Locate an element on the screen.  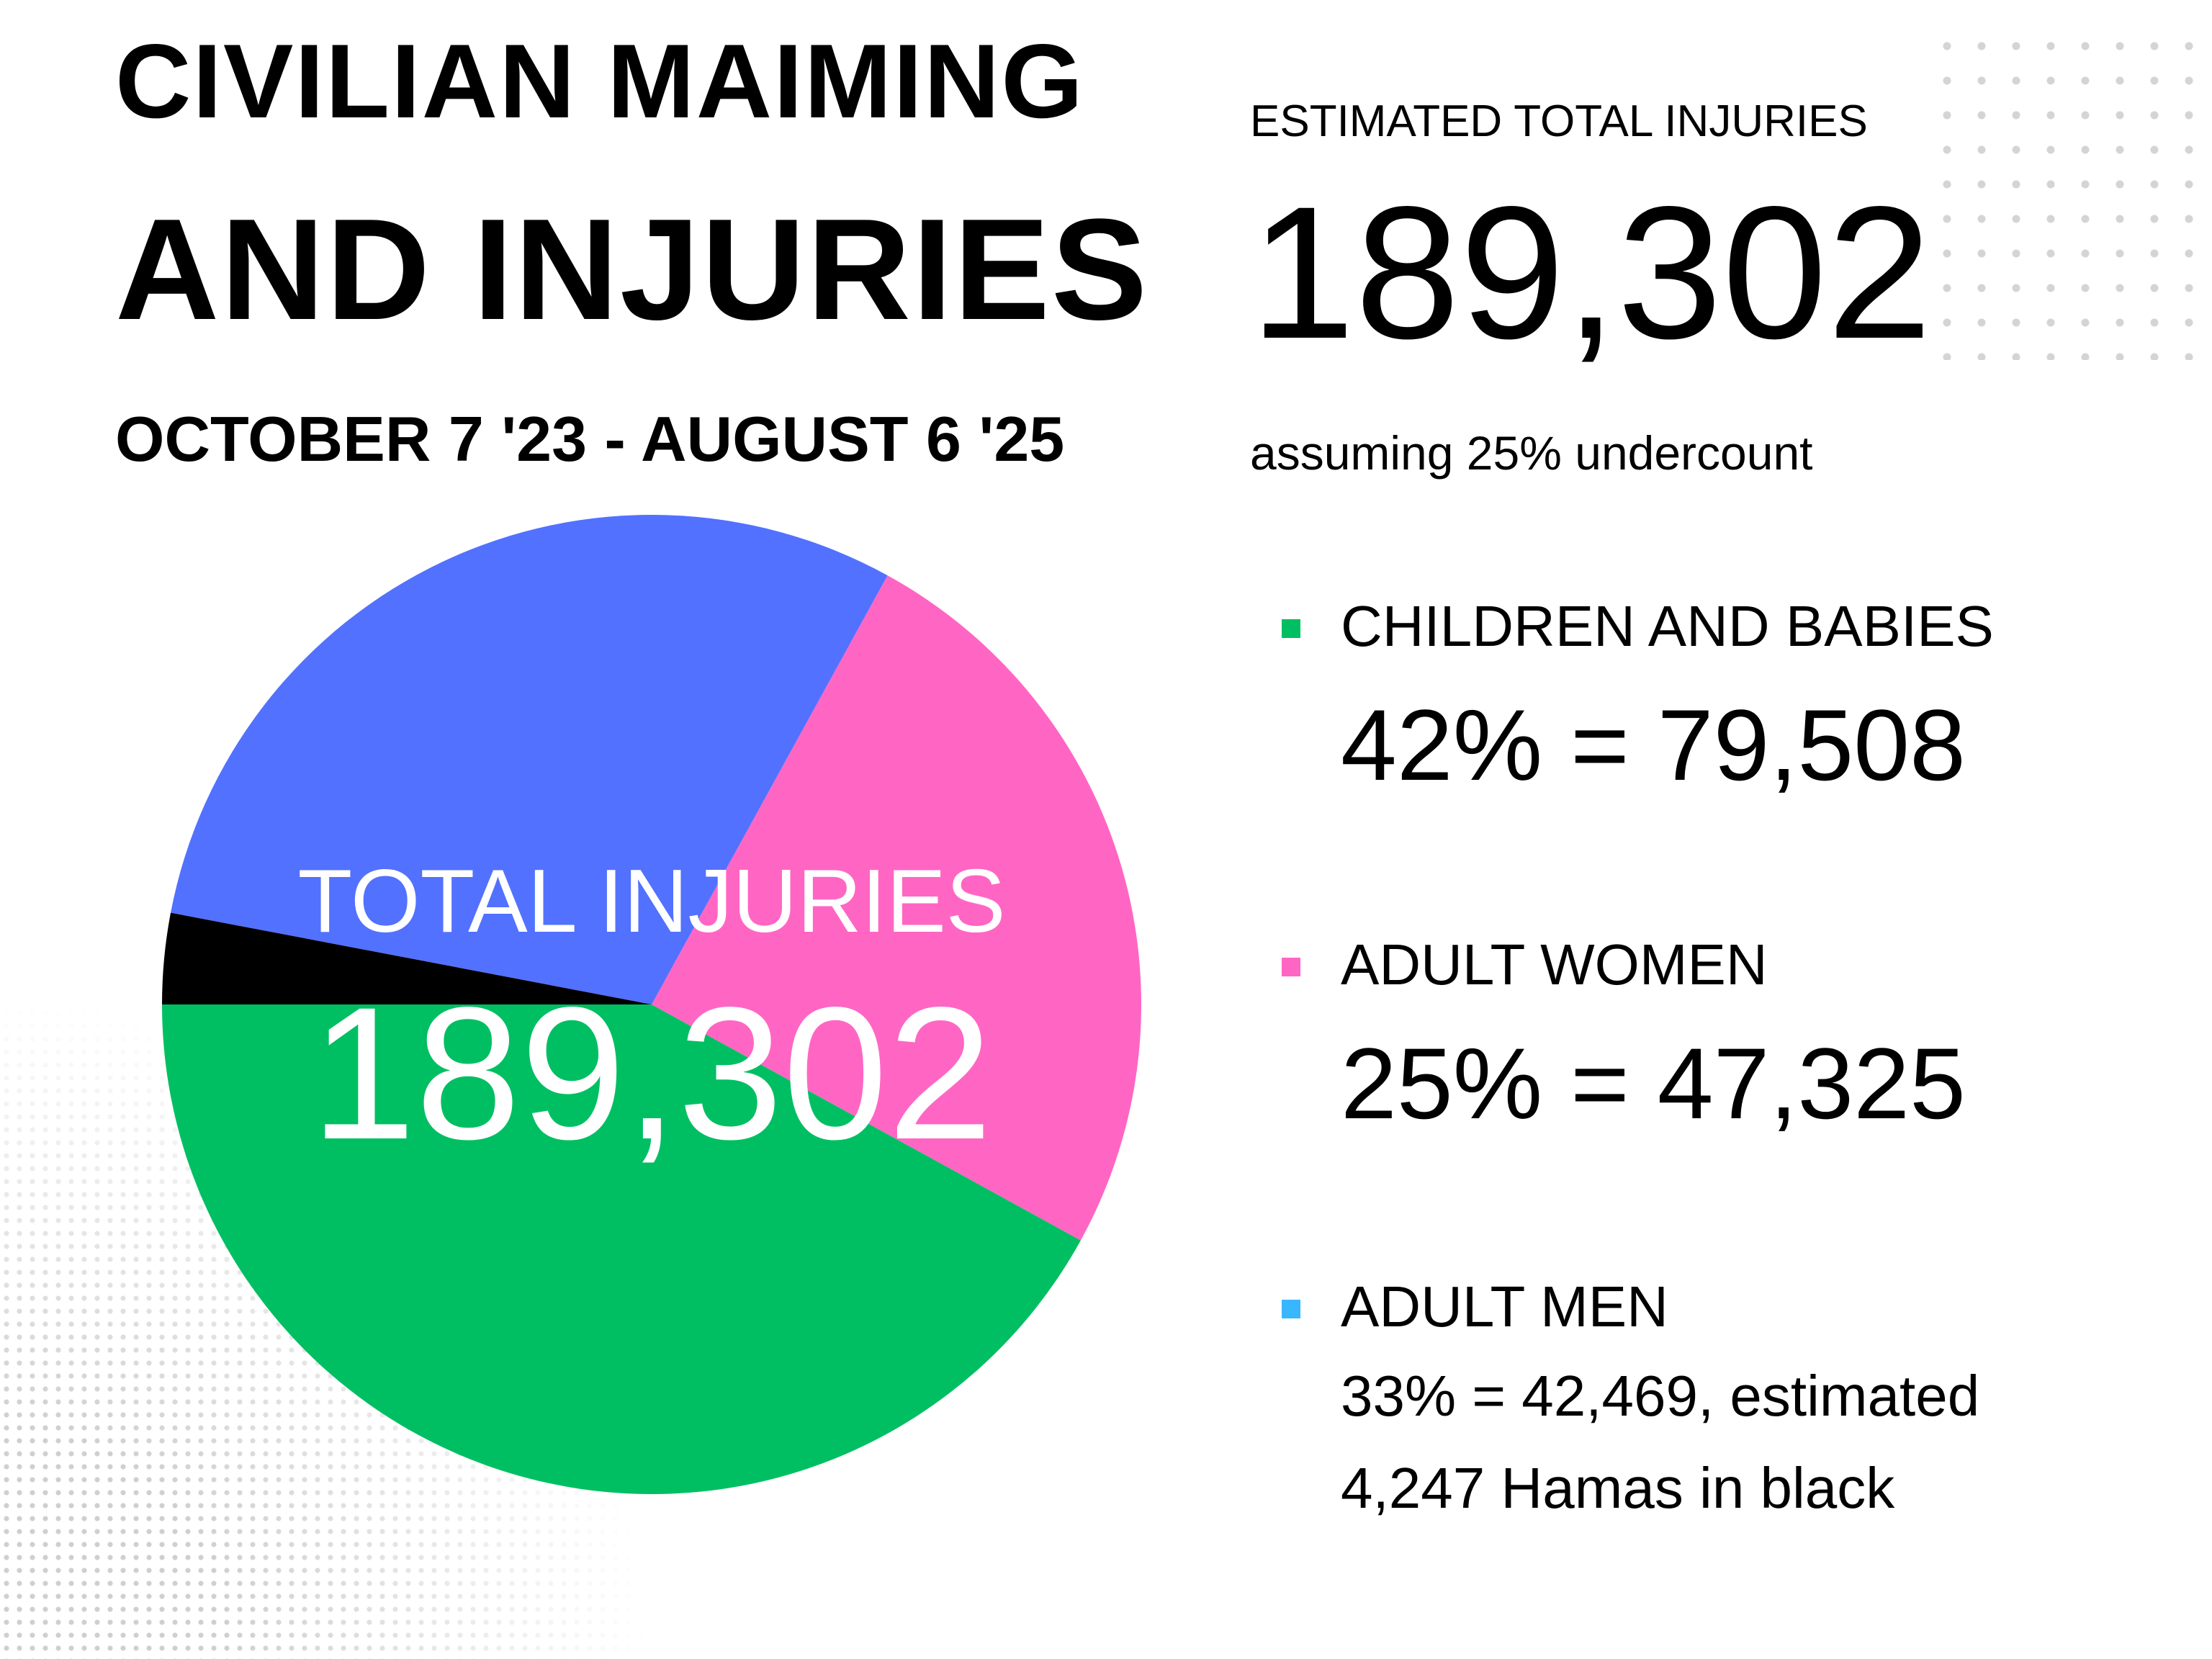
legend-name-women: ADULT WOMEN is located at coordinates (1555, 965).